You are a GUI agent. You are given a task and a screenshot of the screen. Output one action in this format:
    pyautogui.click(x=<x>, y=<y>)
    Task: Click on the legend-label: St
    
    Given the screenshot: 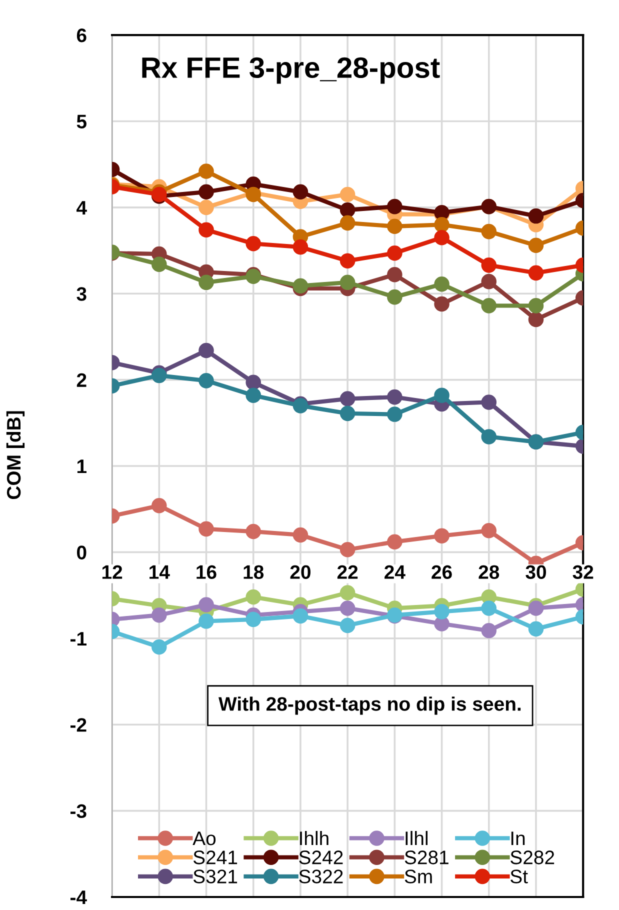 What is the action you would take?
    pyautogui.click(x=519, y=877)
    